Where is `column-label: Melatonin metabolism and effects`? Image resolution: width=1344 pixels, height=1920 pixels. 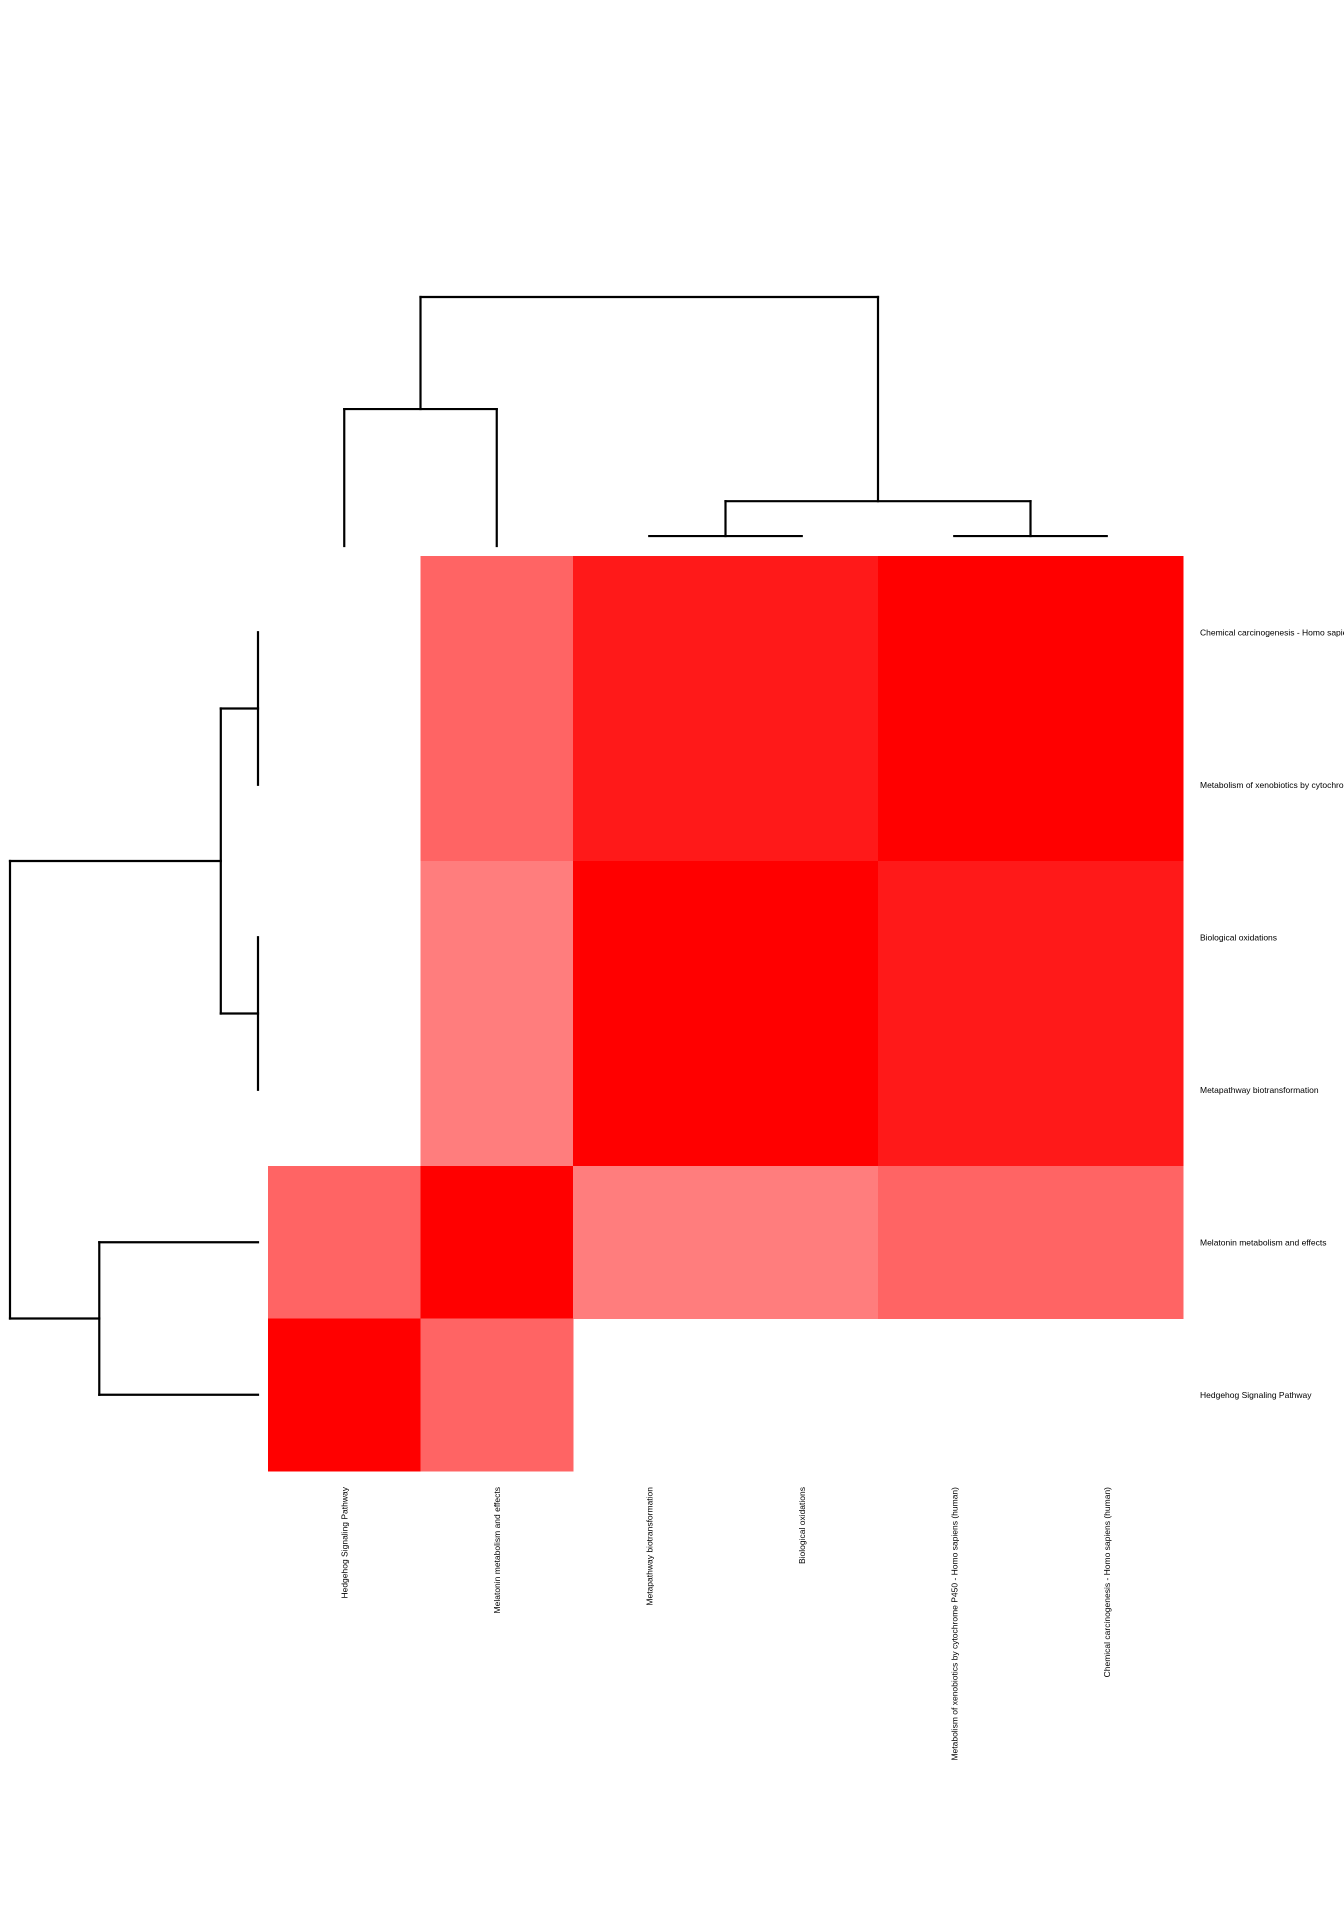
column-label: Melatonin metabolism and effects is located at coordinates (497, 1550).